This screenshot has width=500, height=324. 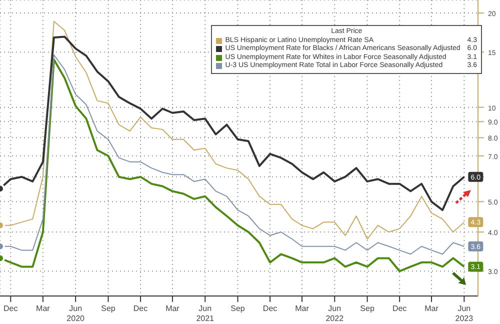 What do you see at coordinates (464, 313) in the screenshot?
I see `x-tick-label: Jun 2023` at bounding box center [464, 313].